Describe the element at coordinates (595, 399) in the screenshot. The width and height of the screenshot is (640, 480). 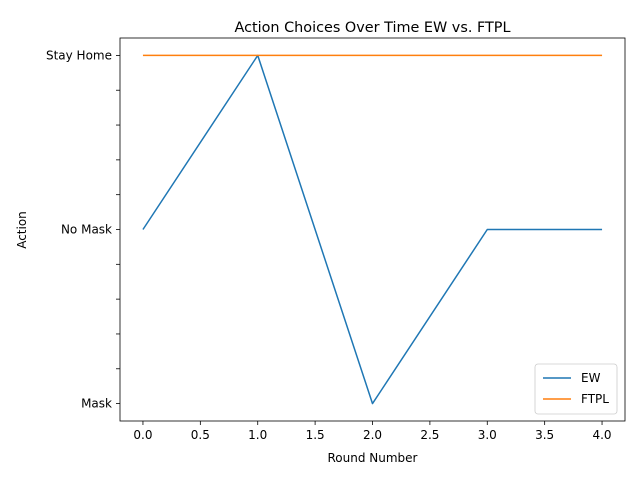
I see `legend-label-ftpl: FTPL` at that location.